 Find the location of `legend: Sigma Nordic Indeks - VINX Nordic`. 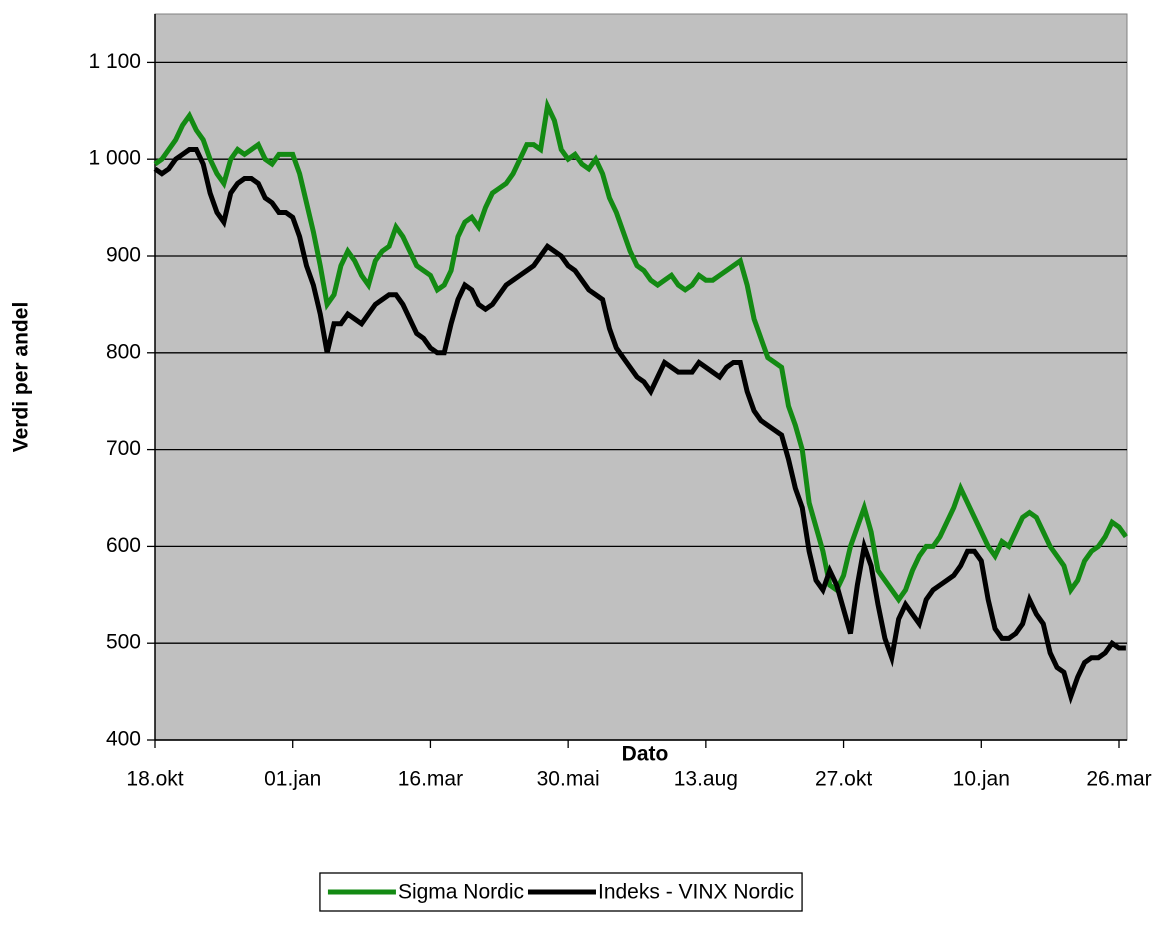

legend: Sigma Nordic Indeks - VINX Nordic is located at coordinates (561, 892).